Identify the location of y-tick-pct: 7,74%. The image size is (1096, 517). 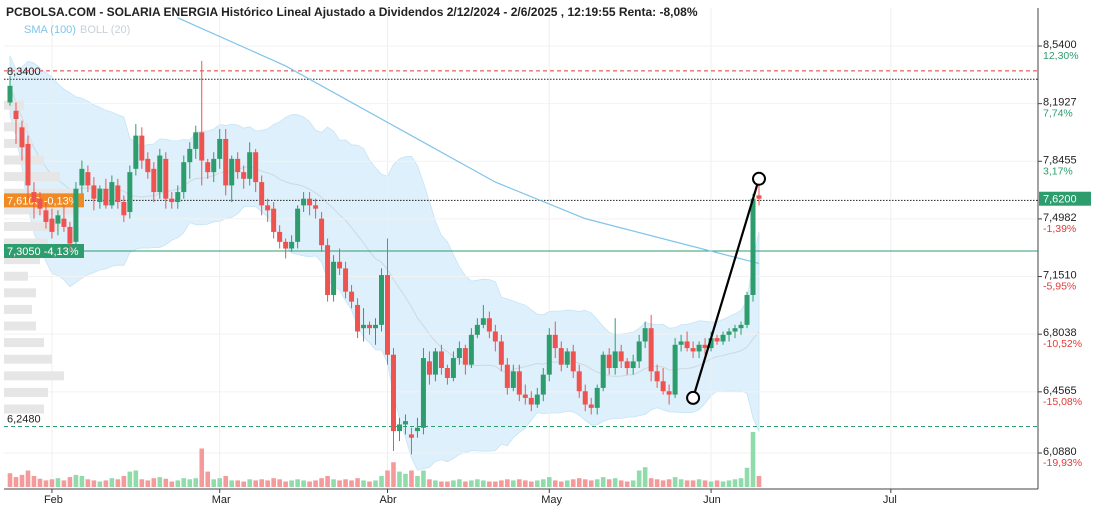
(1058, 114).